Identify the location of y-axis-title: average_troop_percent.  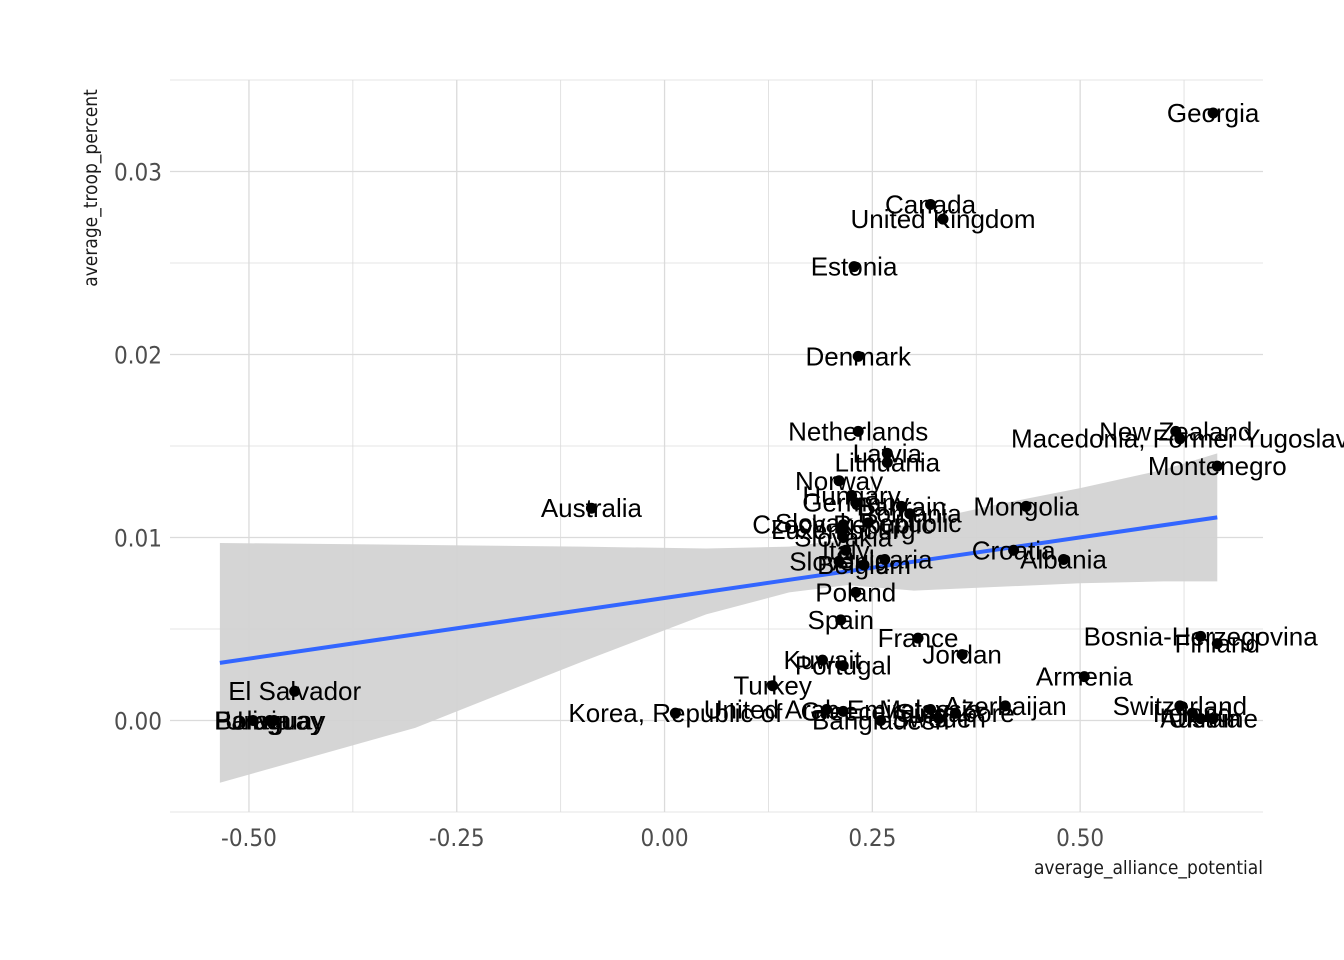
(91, 188).